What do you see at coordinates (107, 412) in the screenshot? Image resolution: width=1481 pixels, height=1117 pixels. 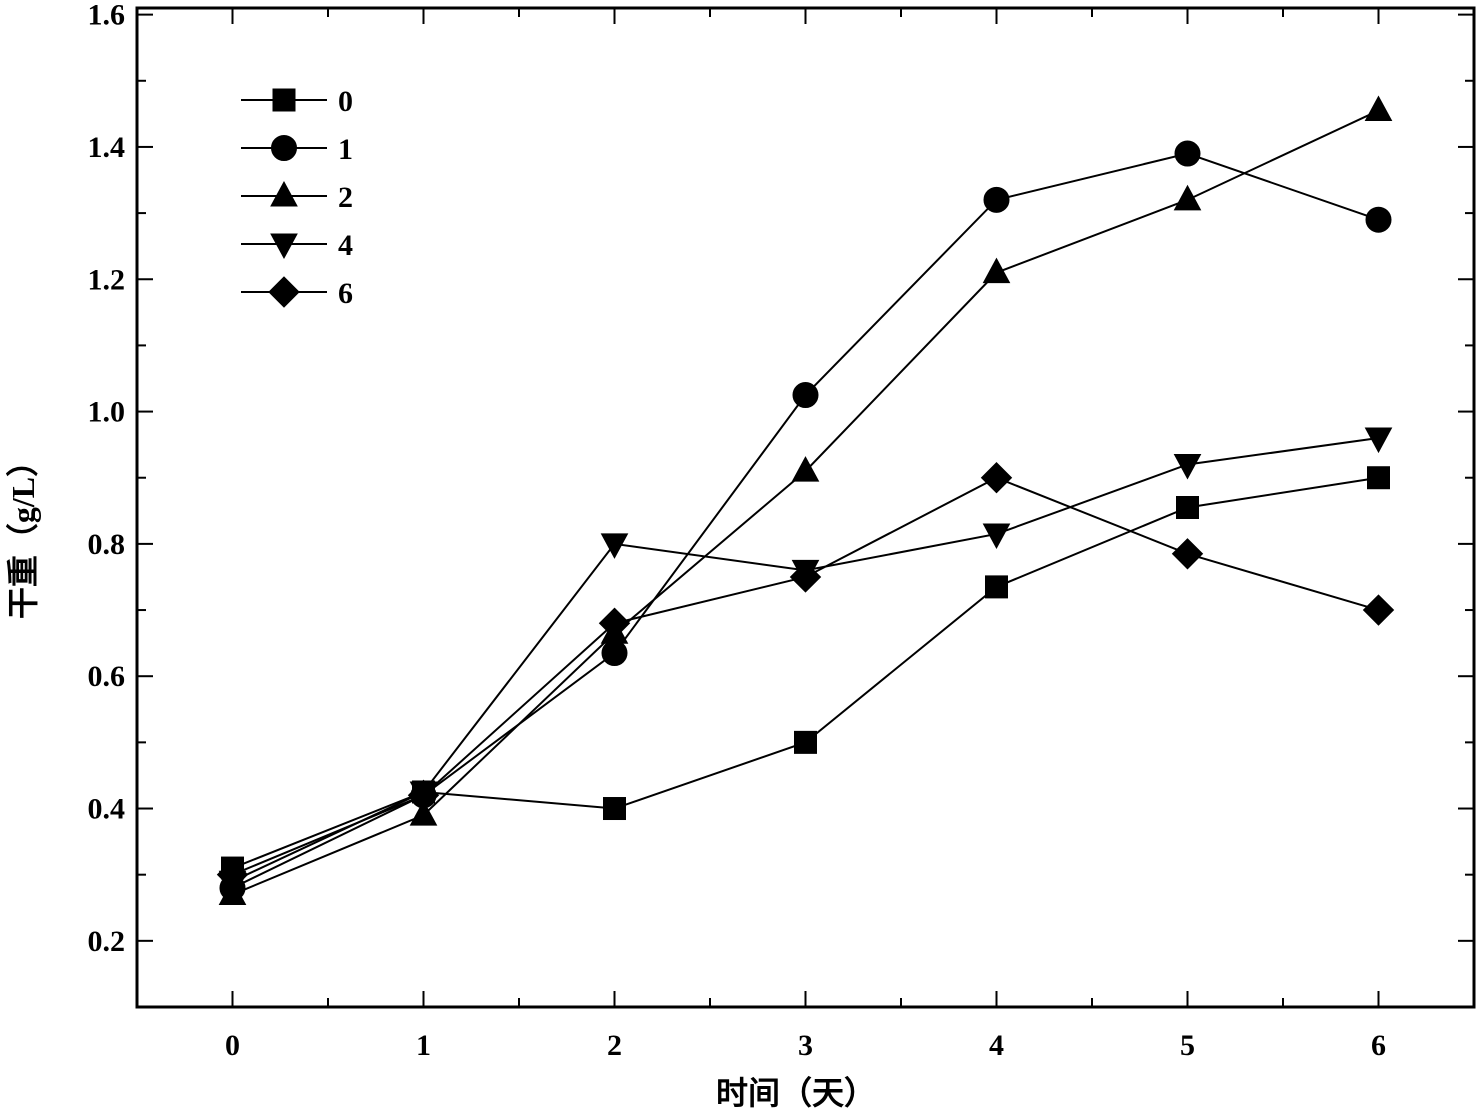 I see `y-tick-label: 1.0` at bounding box center [107, 412].